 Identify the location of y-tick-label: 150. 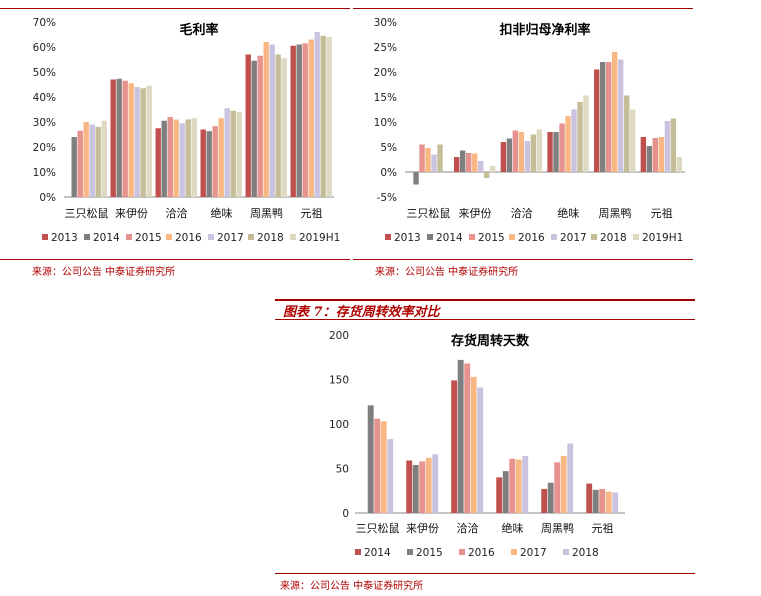
(339, 381).